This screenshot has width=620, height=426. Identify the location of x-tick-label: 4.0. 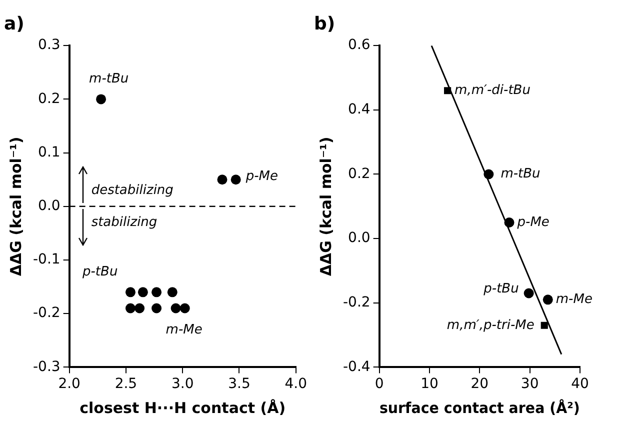
(295, 384).